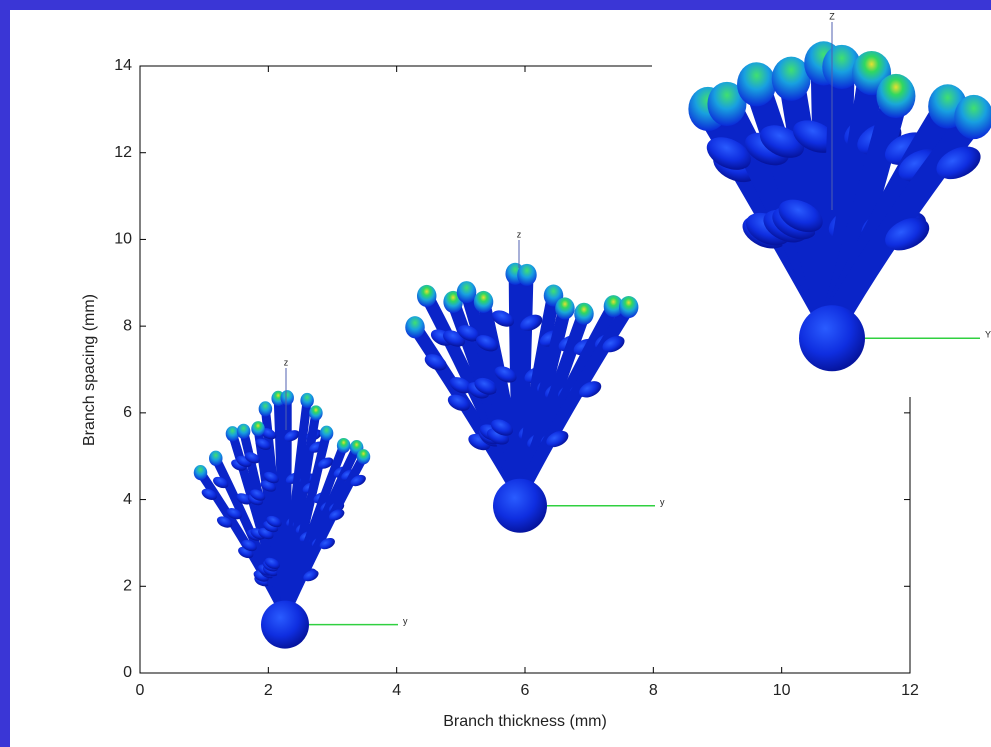 The width and height of the screenshot is (991, 747). Describe the element at coordinates (127, 412) in the screenshot. I see `y-tick-label: 6` at that location.